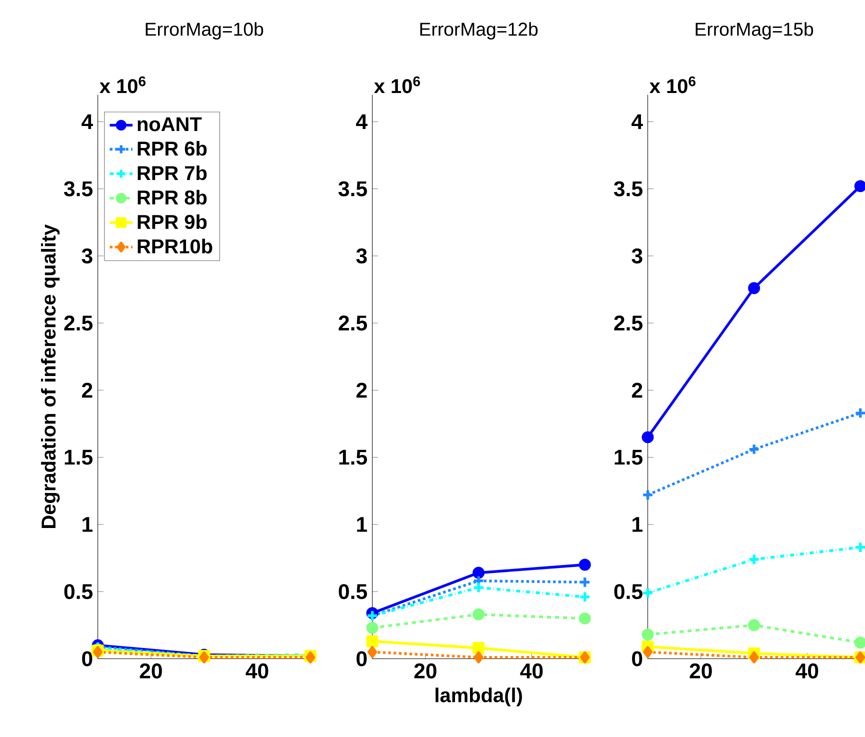 This screenshot has height=737, width=865. What do you see at coordinates (205, 31) in the screenshot?
I see `chart-title: ErrorMag=10b` at bounding box center [205, 31].